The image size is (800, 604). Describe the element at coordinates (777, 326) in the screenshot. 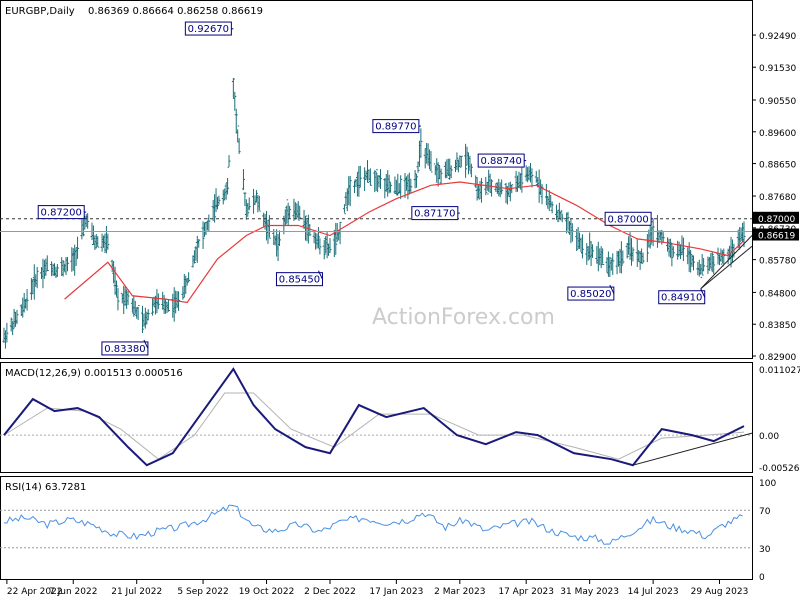

I see `price-axis-label: 0.83850` at that location.